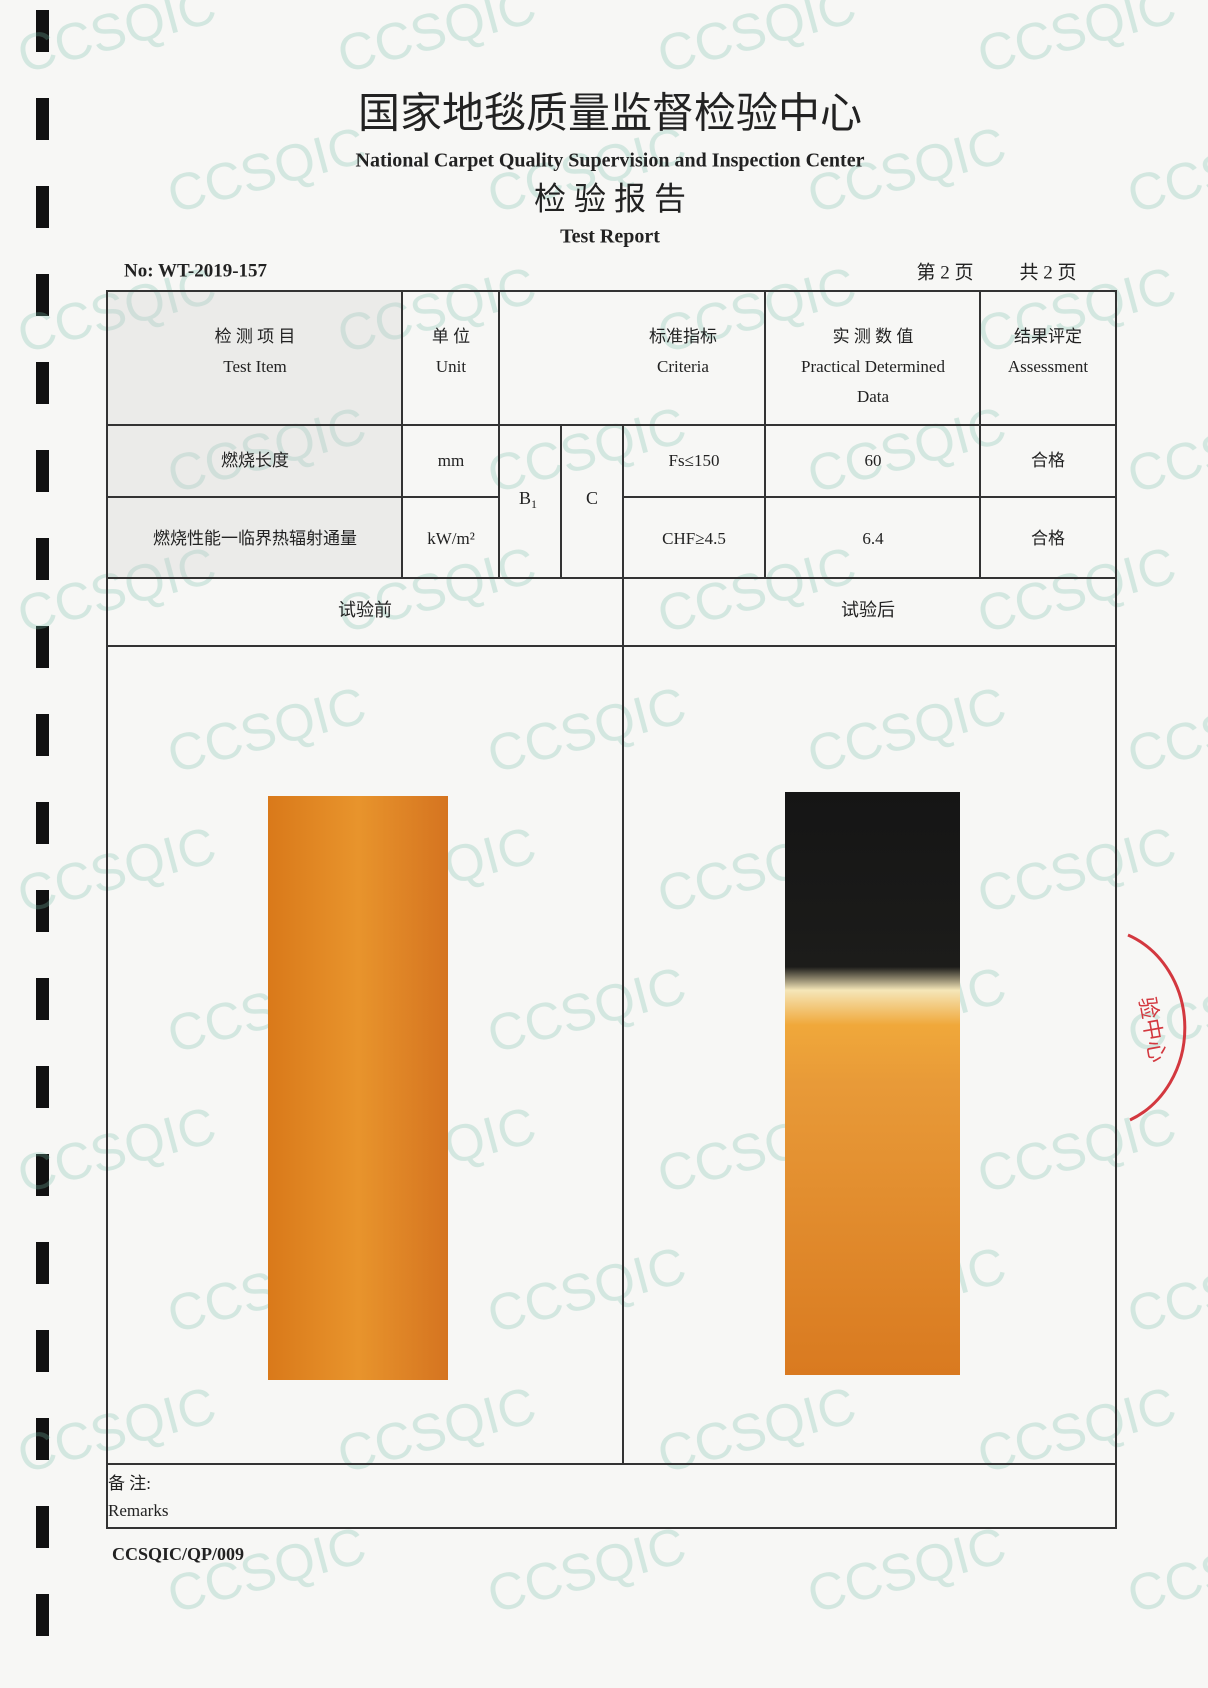 The width and height of the screenshot is (1208, 1688). What do you see at coordinates (872, 1083) in the screenshot?
I see `sample-after` at bounding box center [872, 1083].